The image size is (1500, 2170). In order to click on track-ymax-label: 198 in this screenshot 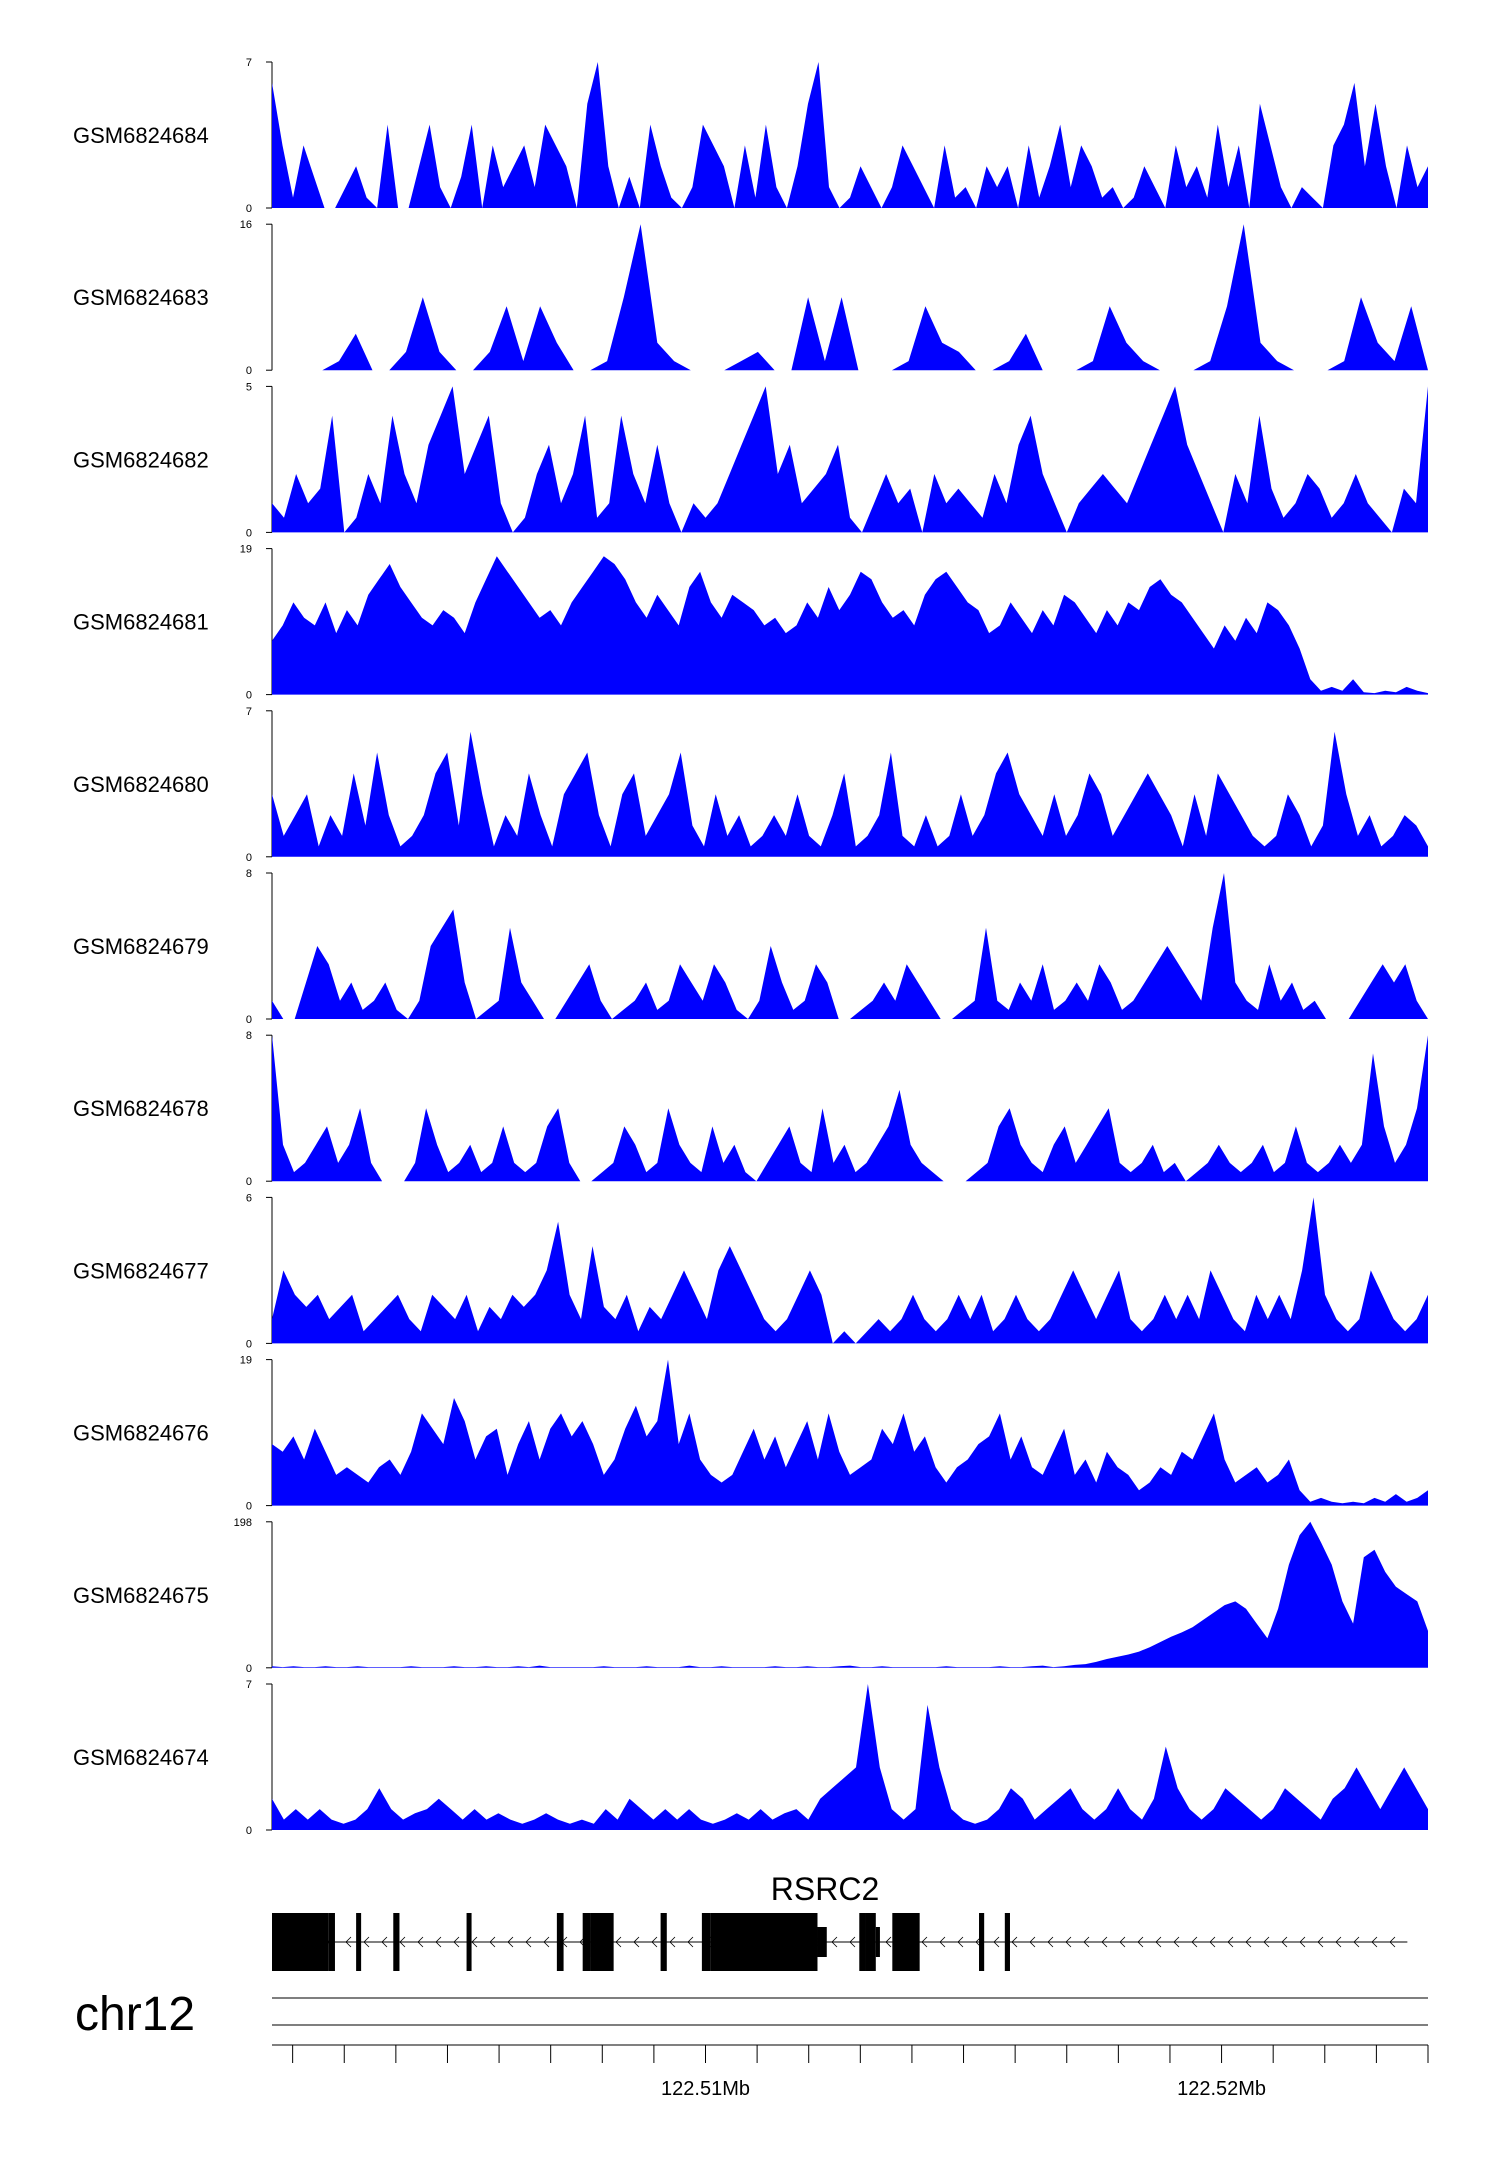, I will do `click(243, 1523)`.